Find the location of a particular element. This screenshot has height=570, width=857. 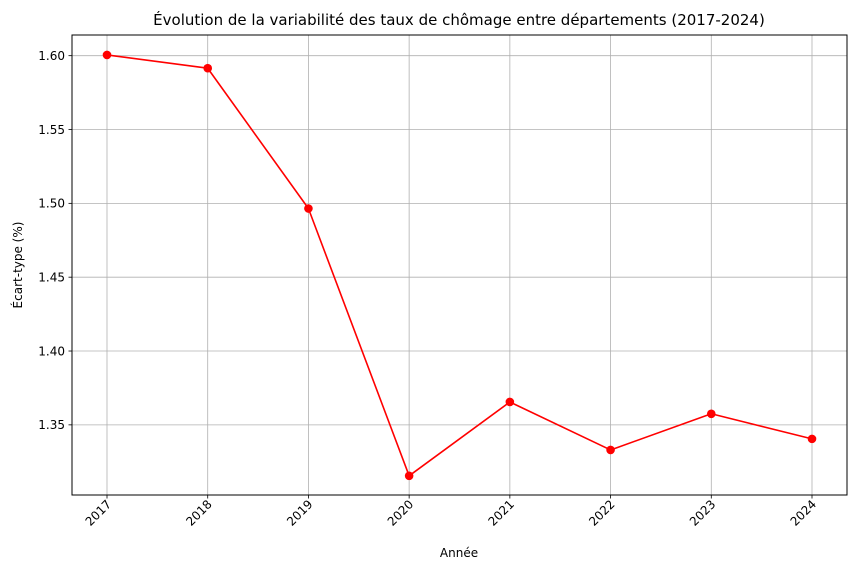

y-tick-label: 1.60 is located at coordinates (51, 56).